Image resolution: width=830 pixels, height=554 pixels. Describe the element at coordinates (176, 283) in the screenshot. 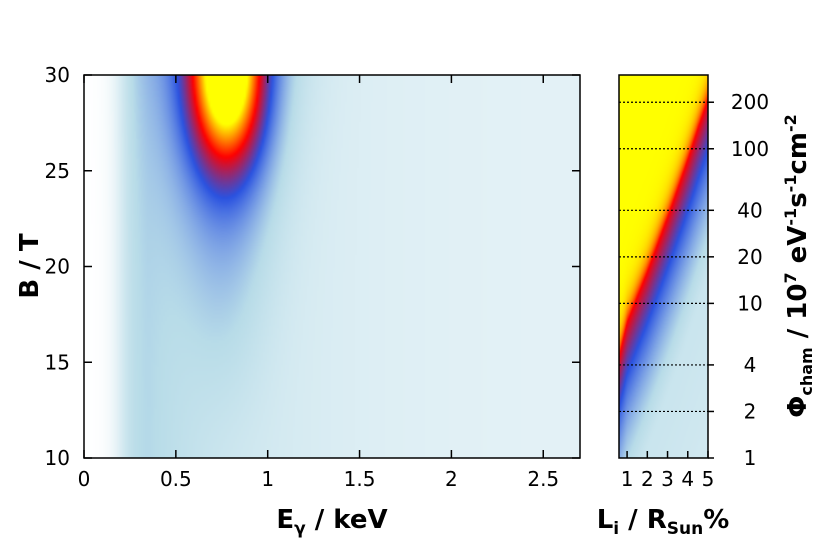

I see `main-x-tick: 0.5` at that location.